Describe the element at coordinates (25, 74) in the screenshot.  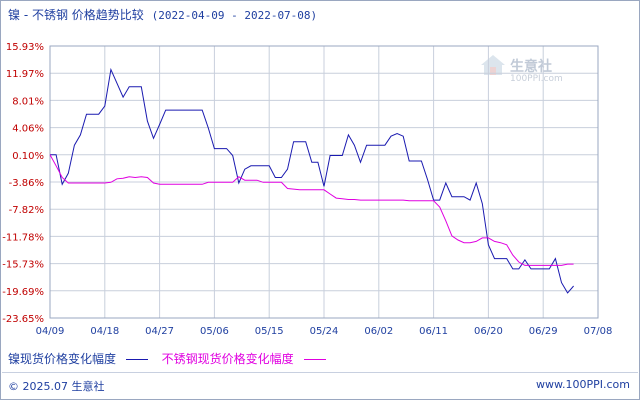
I see `y-tick-label: 11.97%` at that location.